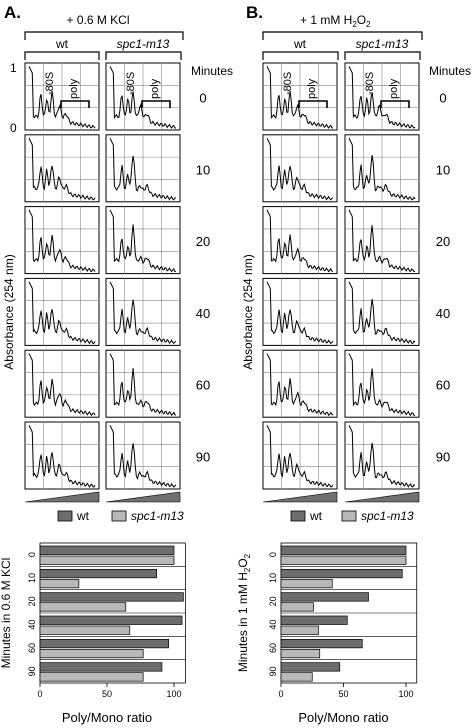 This screenshot has width=474, height=728. Describe the element at coordinates (32, 578) in the screenshot. I see `category-label: 10` at that location.